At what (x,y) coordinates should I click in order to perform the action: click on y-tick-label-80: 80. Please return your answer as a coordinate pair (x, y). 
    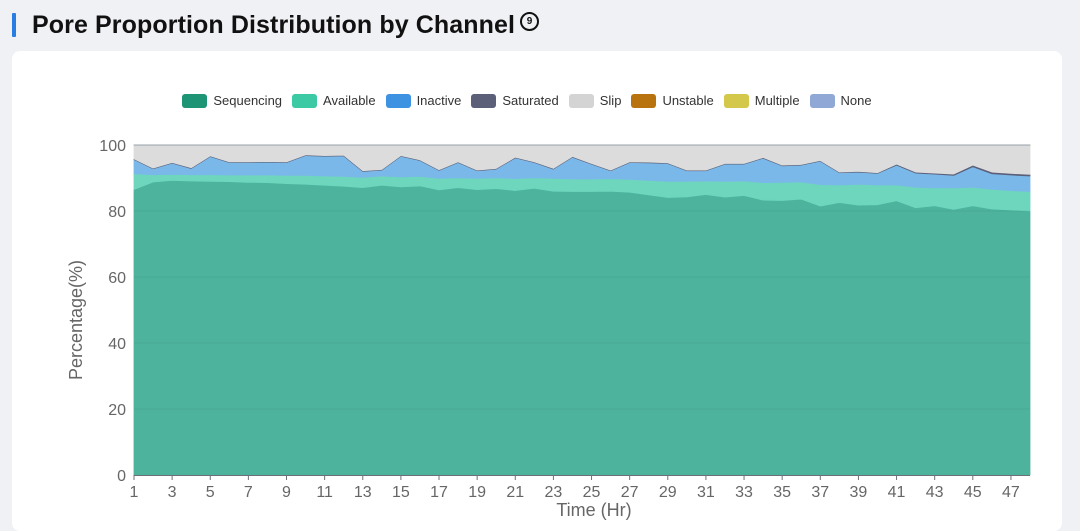
    Looking at the image, I should click on (117, 212).